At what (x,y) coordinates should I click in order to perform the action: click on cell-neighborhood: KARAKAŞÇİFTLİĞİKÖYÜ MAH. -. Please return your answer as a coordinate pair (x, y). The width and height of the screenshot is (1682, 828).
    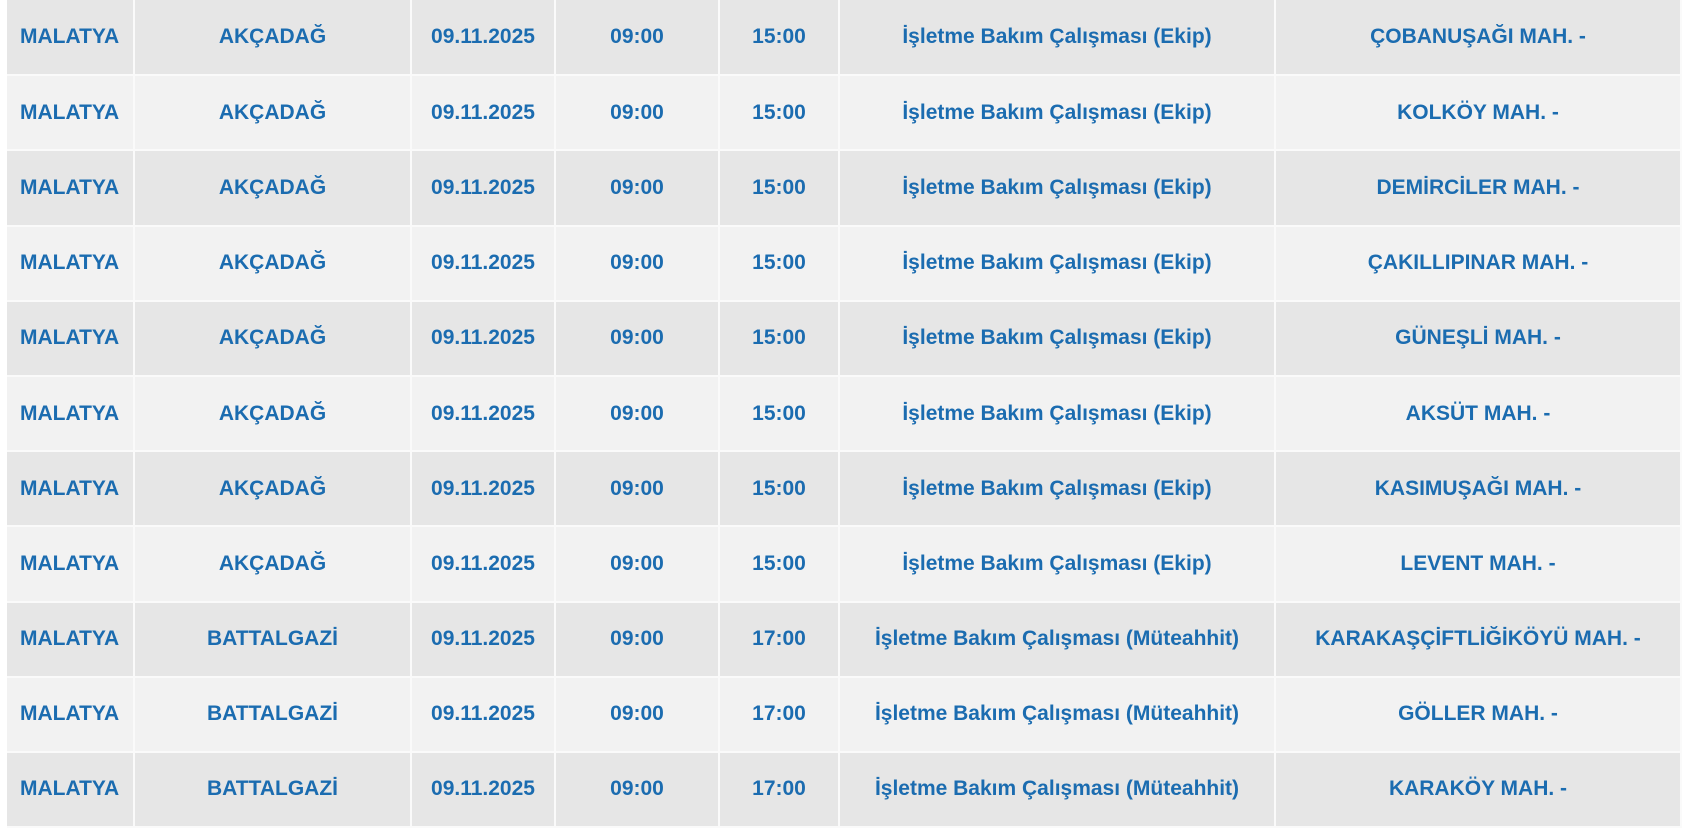
    Looking at the image, I should click on (1478, 639).